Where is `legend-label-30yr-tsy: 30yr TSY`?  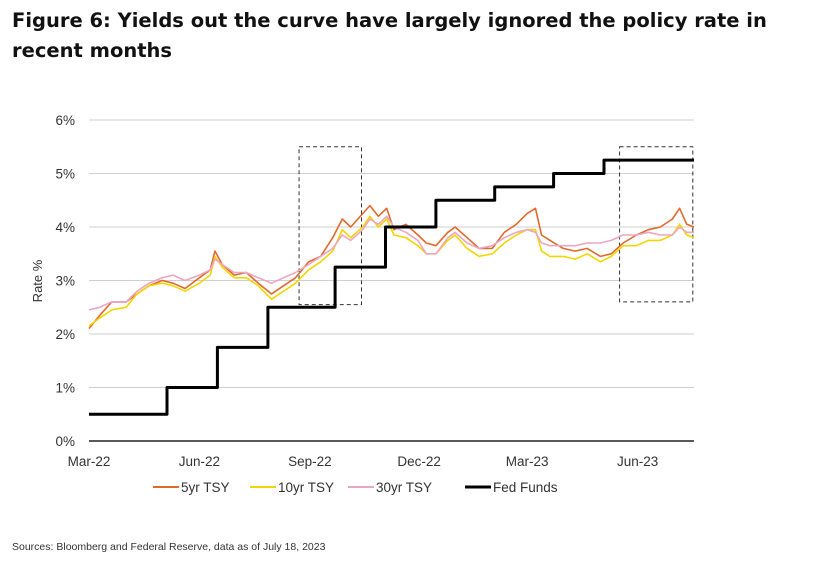 legend-label-30yr-tsy: 30yr TSY is located at coordinates (404, 487).